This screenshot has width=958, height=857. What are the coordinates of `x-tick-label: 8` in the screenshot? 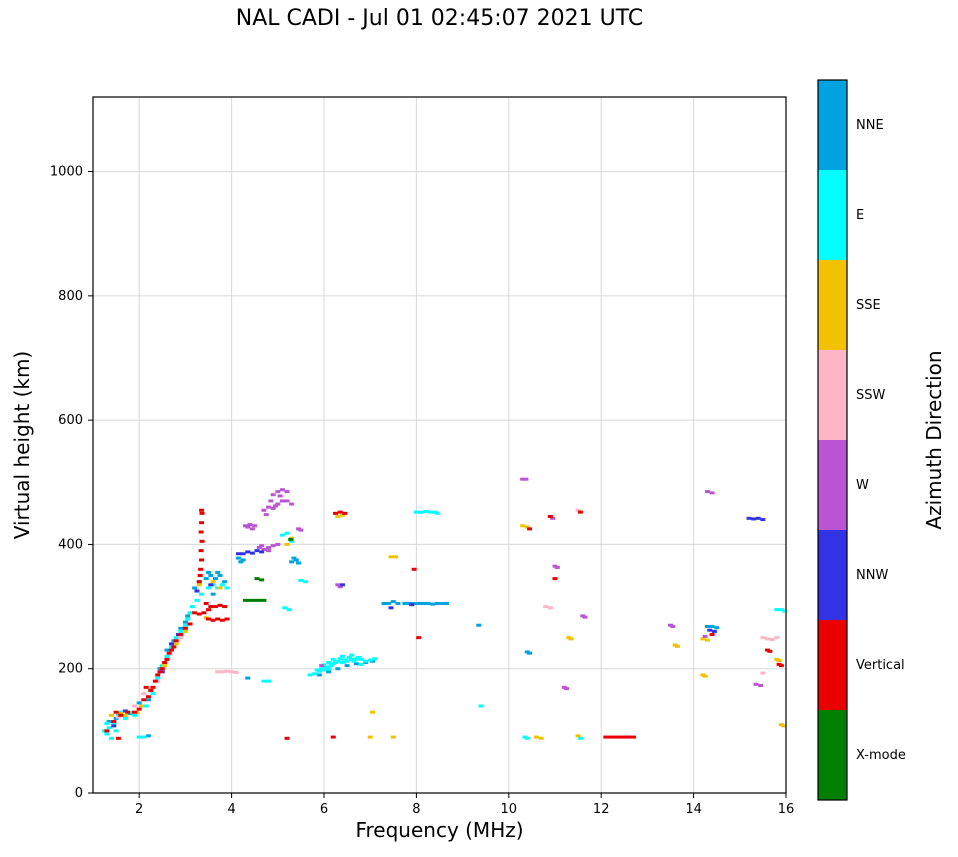 It's located at (416, 809).